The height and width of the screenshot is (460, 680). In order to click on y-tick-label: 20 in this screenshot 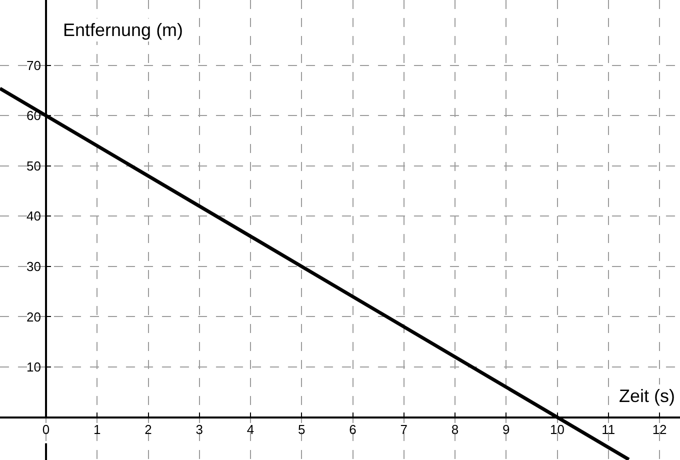, I will do `click(34, 316)`.